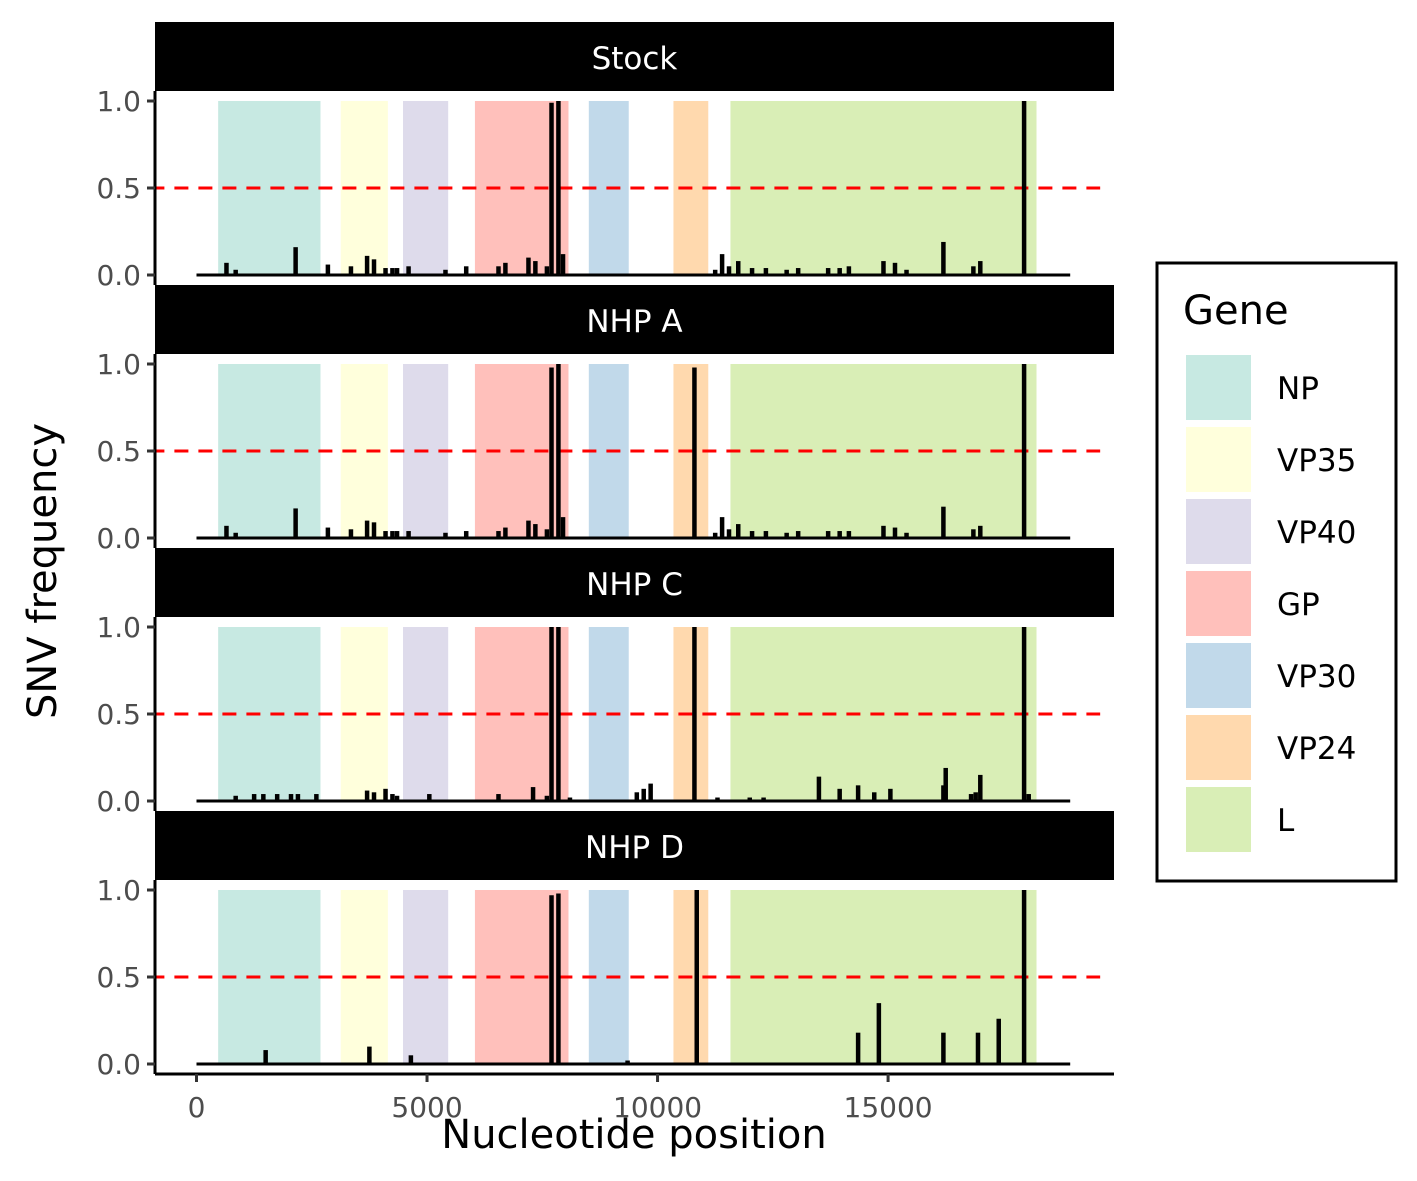 The height and width of the screenshot is (1181, 1417). What do you see at coordinates (1218, 747) in the screenshot?
I see `legend-key-vp24` at bounding box center [1218, 747].